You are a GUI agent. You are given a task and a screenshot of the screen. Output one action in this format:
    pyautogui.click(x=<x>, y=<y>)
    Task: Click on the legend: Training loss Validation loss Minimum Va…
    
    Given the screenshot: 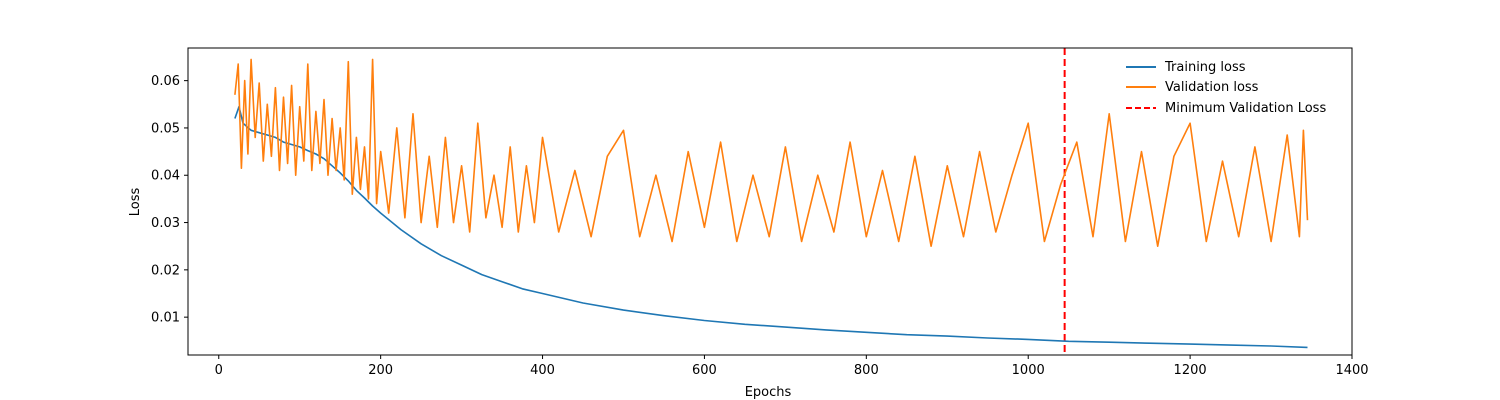 What is the action you would take?
    pyautogui.click(x=1226, y=88)
    